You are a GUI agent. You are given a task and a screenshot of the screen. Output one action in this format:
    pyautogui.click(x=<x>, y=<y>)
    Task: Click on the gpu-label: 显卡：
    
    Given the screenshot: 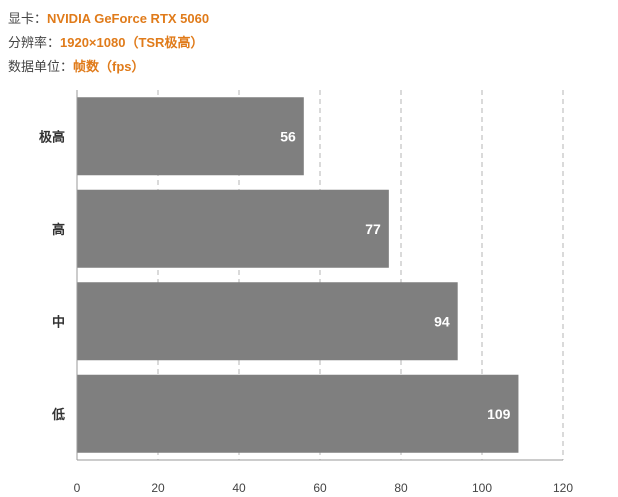 What is the action you would take?
    pyautogui.click(x=28, y=18)
    